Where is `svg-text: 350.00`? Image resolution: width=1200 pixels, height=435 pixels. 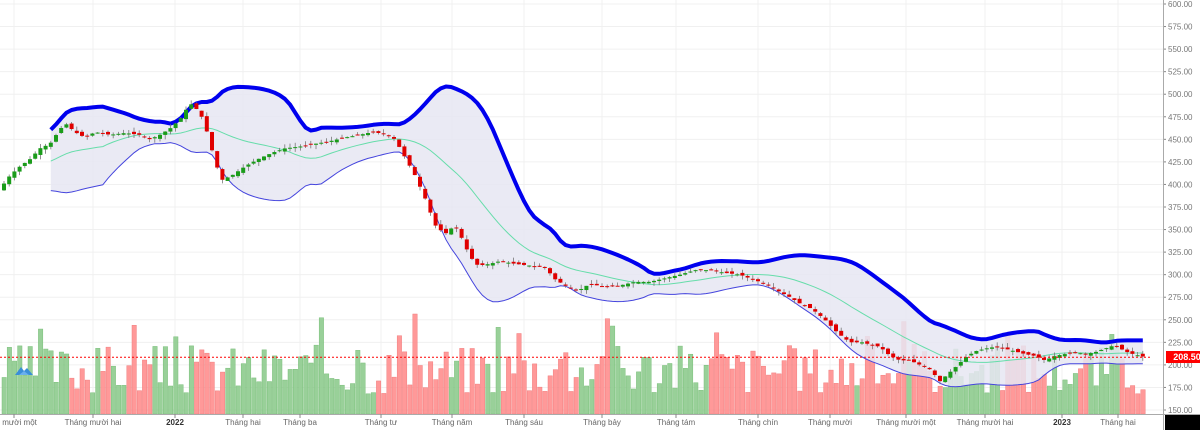 svg-text: 350.00 is located at coordinates (1180, 230).